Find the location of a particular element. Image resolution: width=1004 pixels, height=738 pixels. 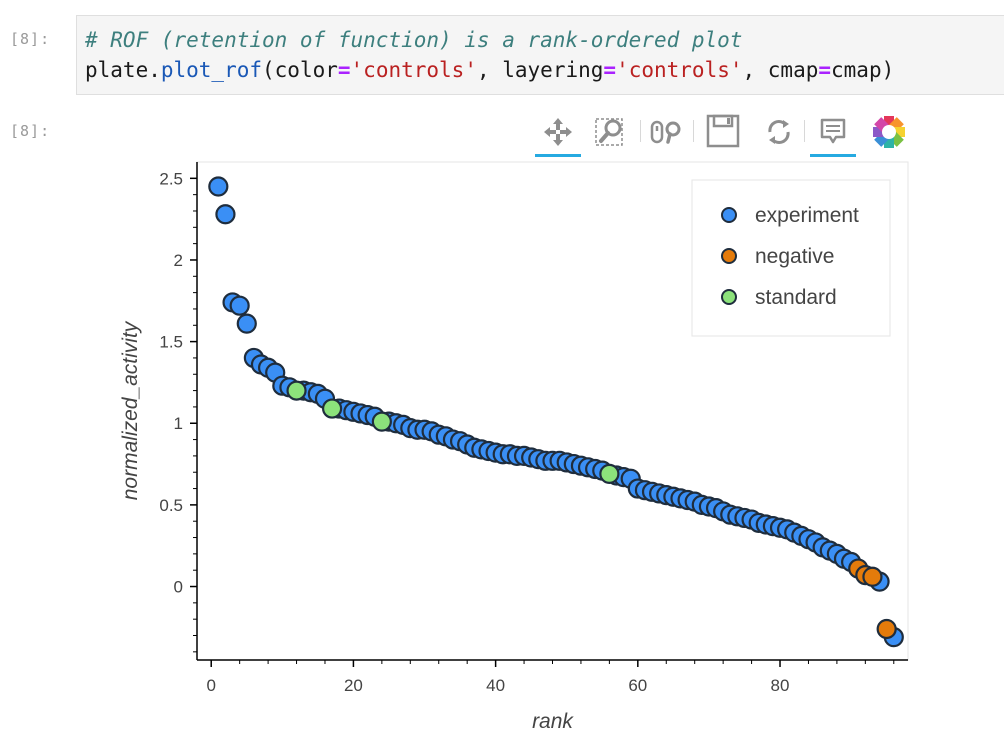

x-tick-label: 20 is located at coordinates (353, 685).